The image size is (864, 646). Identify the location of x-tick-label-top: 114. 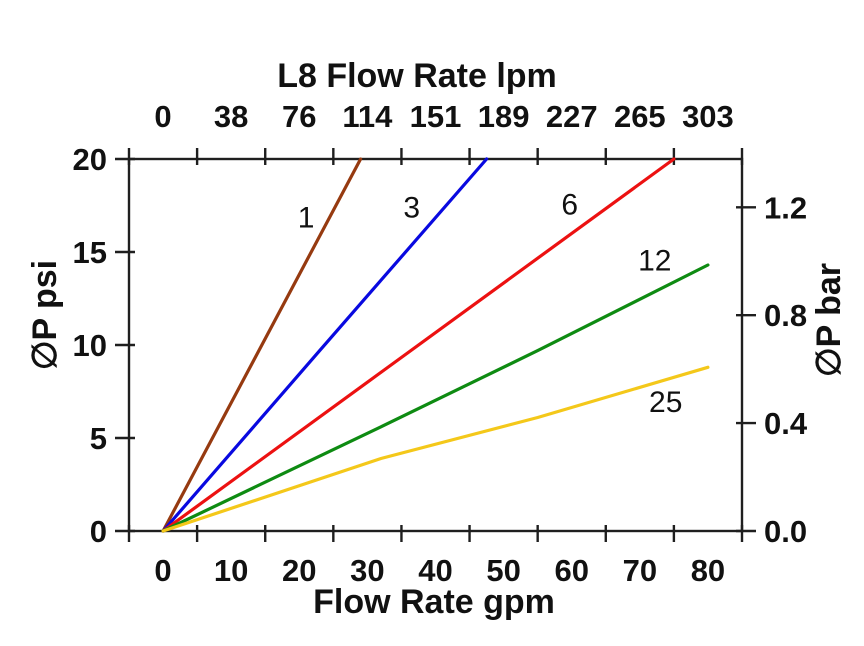
(367, 116).